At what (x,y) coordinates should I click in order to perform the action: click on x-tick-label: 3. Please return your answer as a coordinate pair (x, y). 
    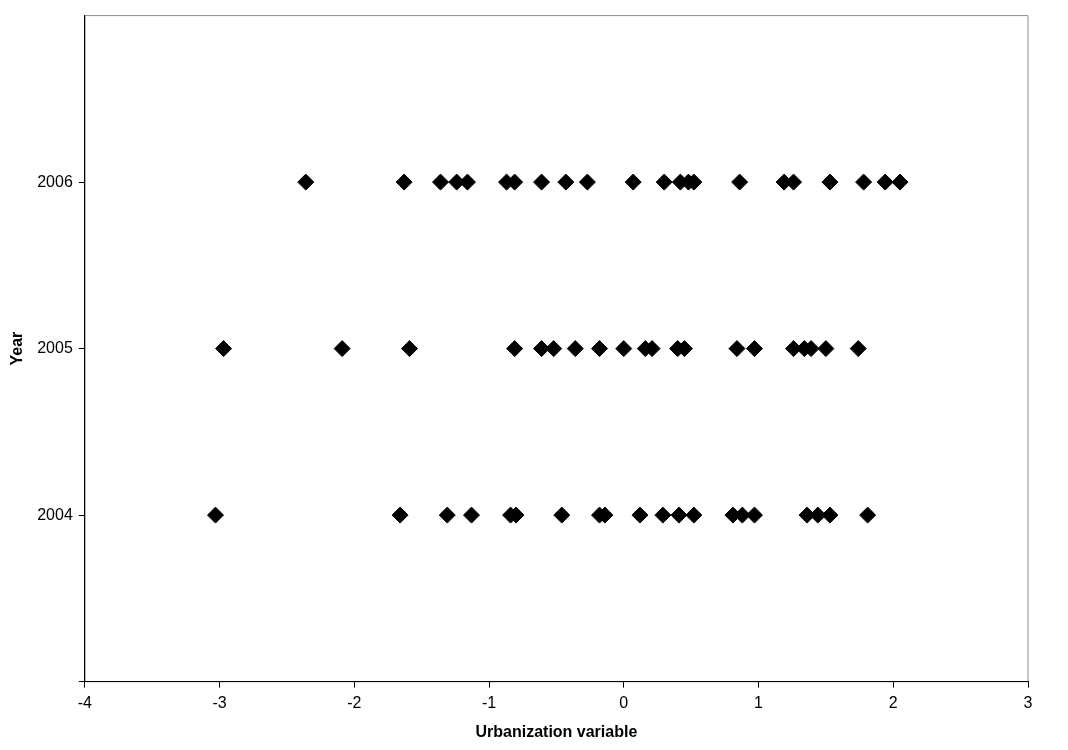
    Looking at the image, I should click on (1028, 702).